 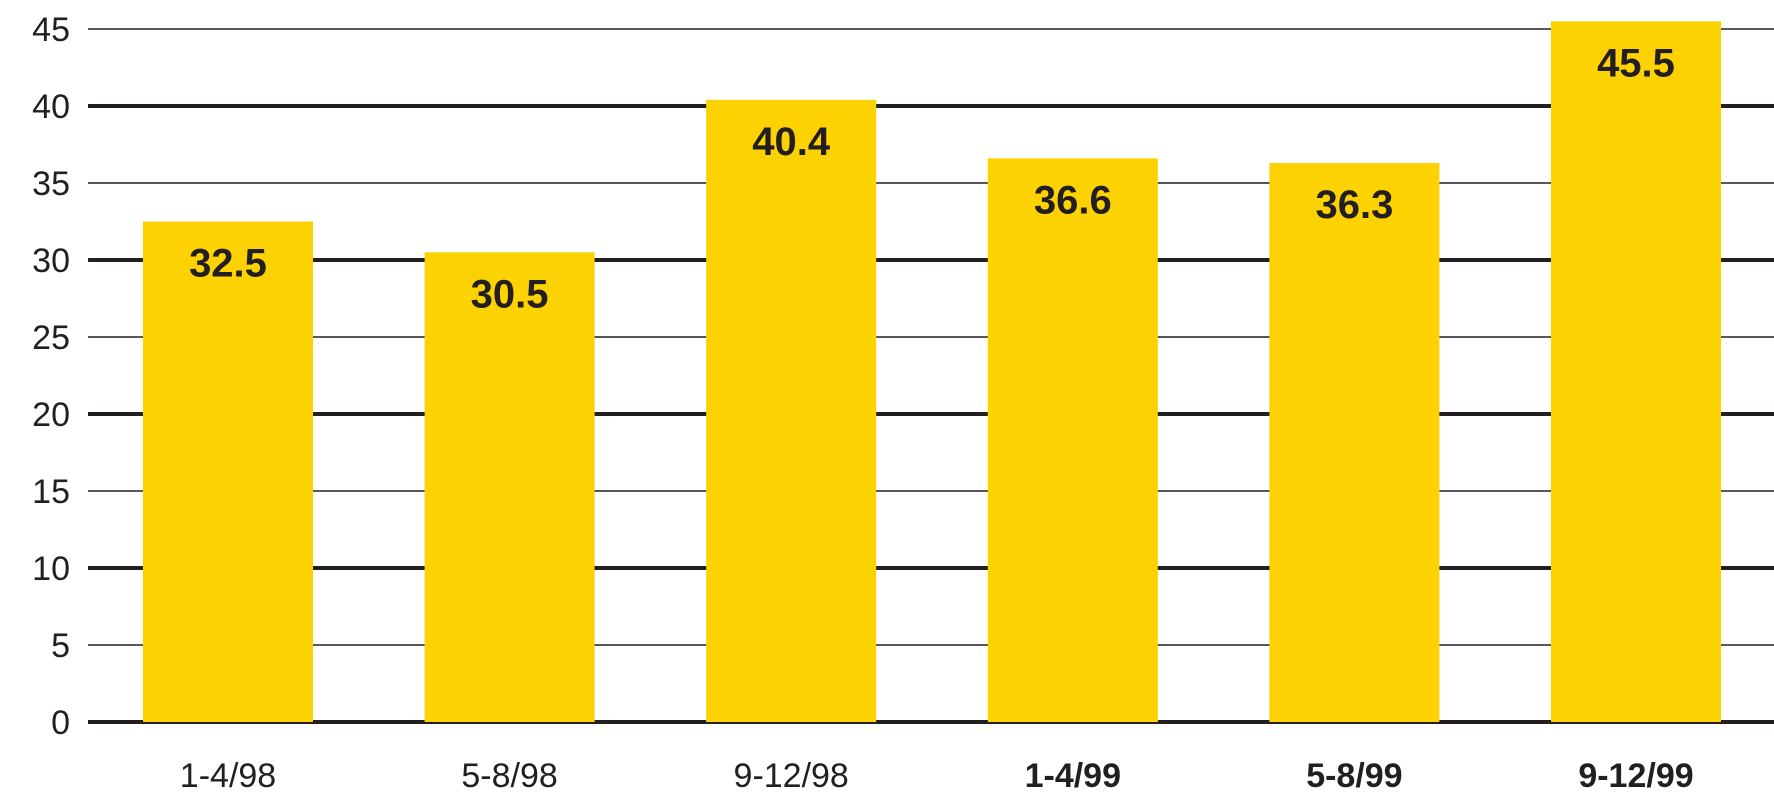 I want to click on bar-value-label: 45.5, so click(x=1636, y=63).